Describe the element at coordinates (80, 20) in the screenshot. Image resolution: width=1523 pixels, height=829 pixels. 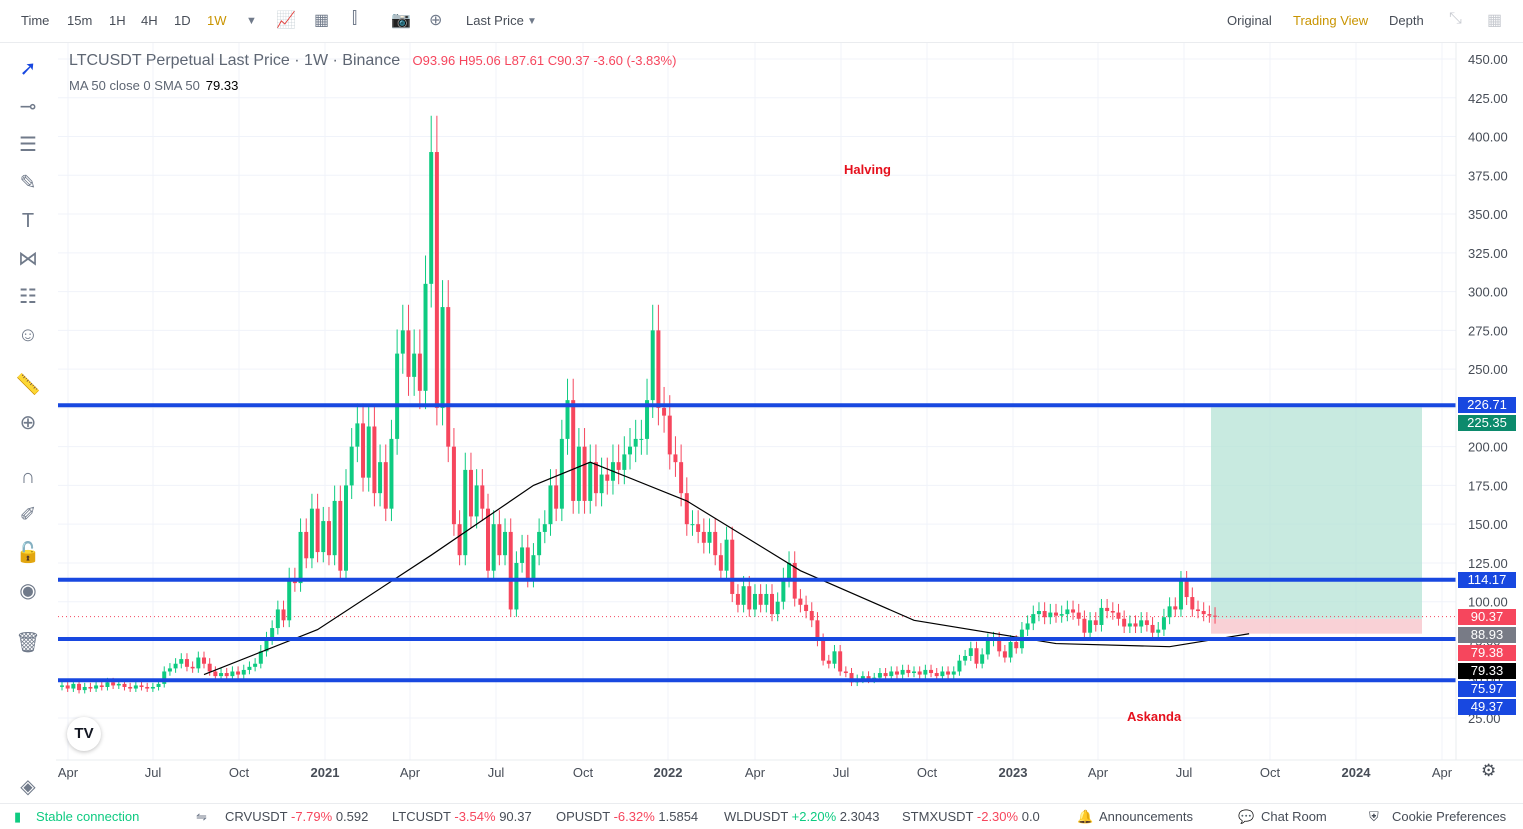
I see `interval-15m: 15m` at that location.